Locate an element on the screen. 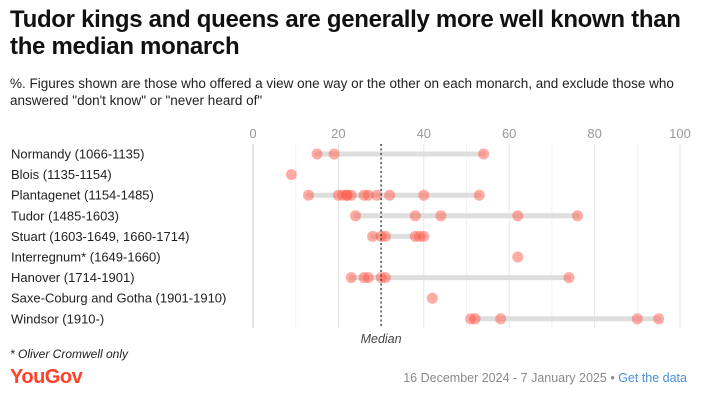  yougov-logo: YouGov is located at coordinates (46, 377).